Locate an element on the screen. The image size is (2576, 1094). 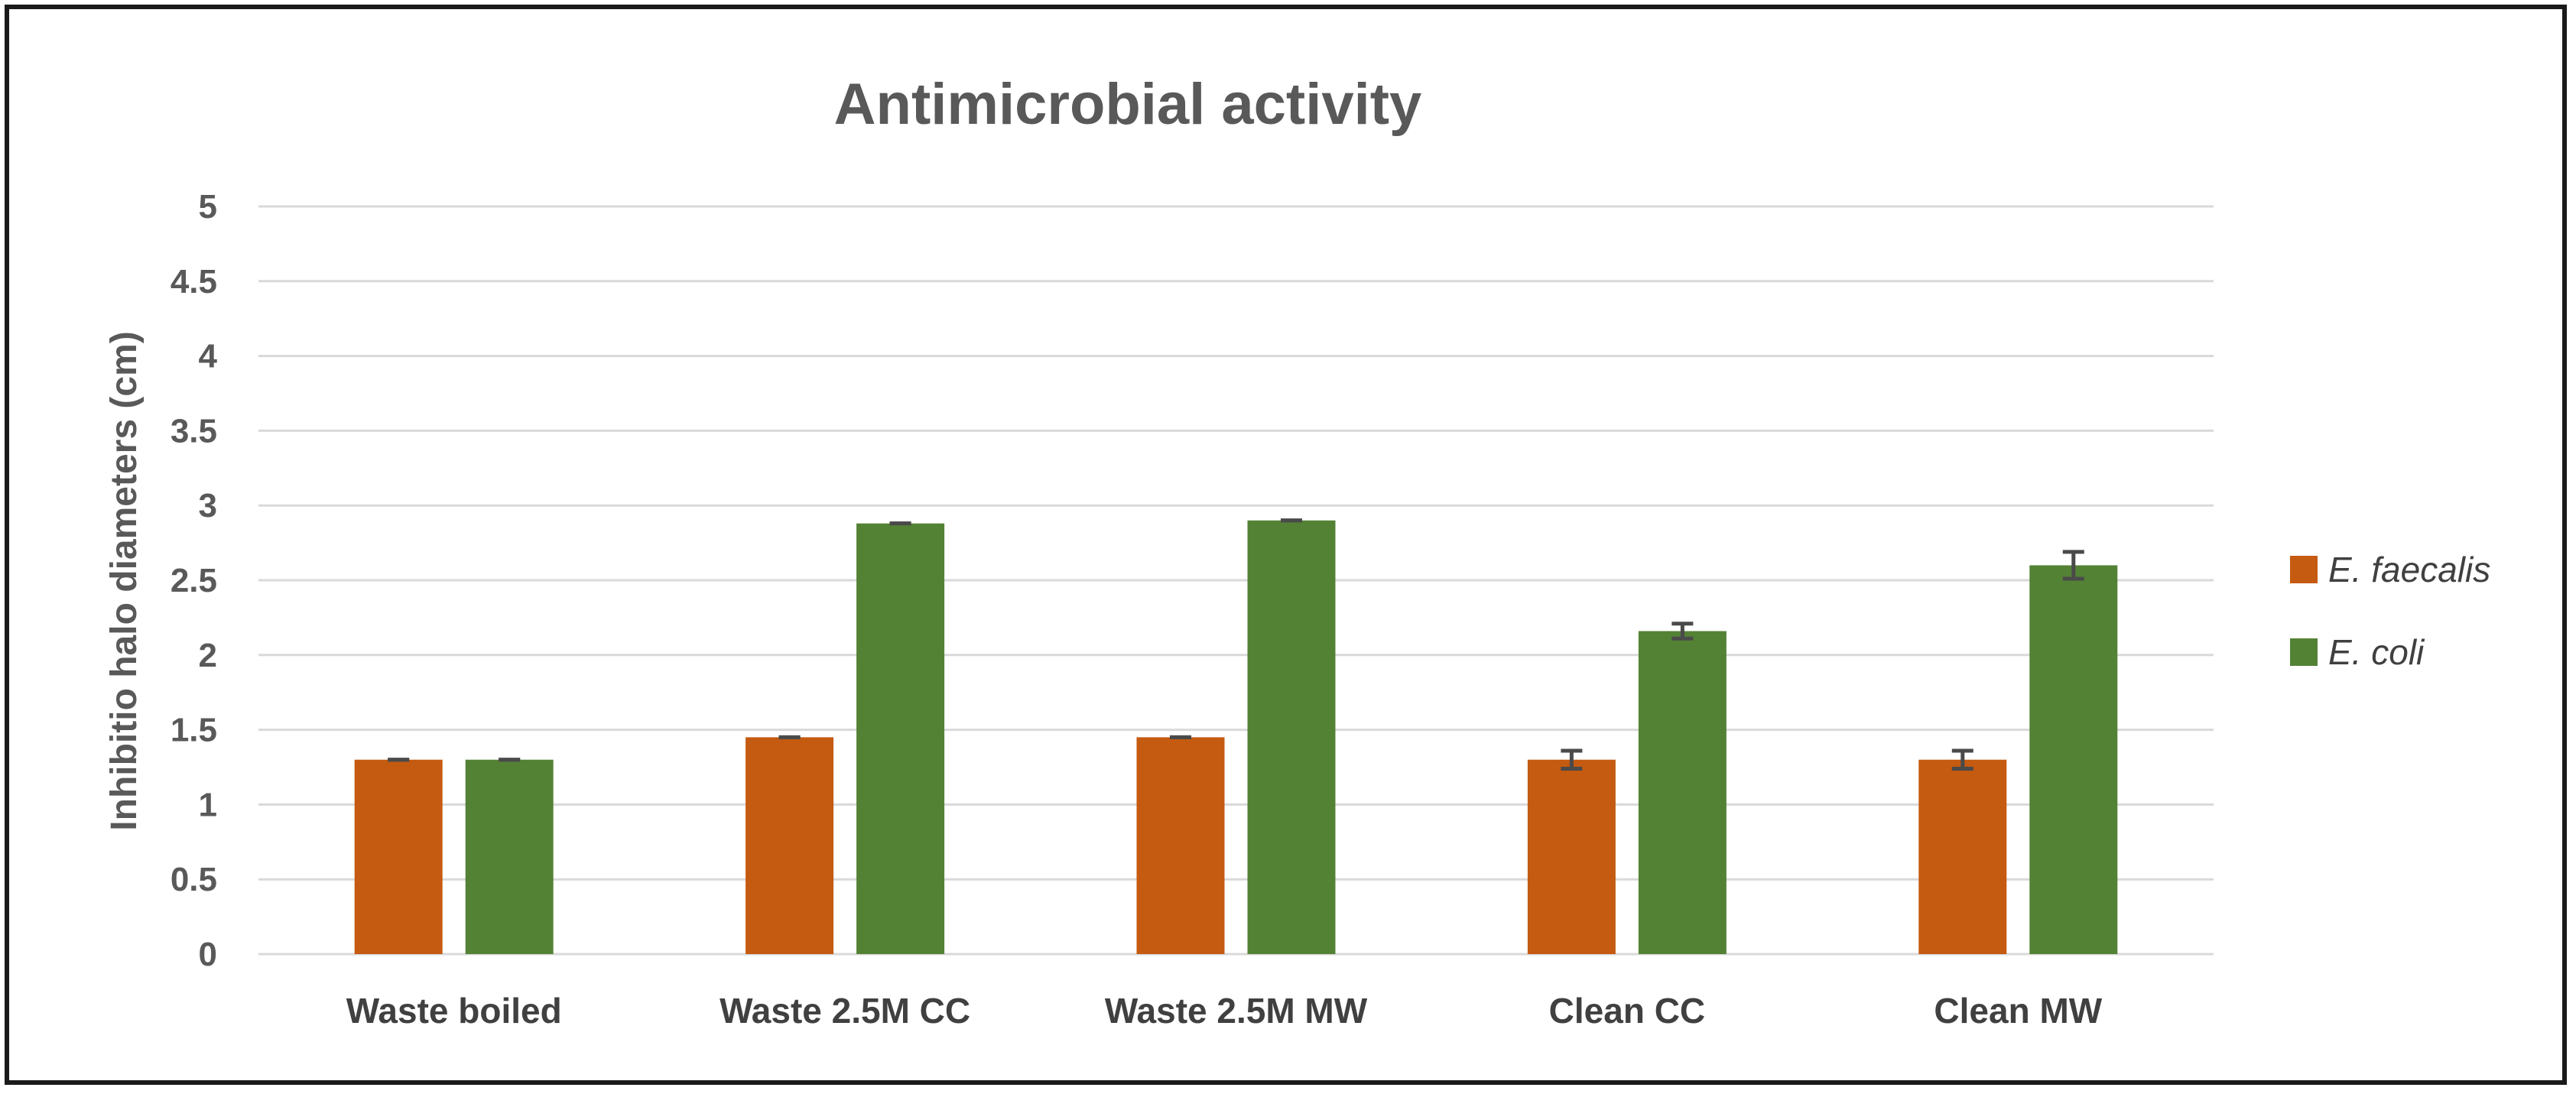
y-tick-label: 2.5 is located at coordinates (194, 581).